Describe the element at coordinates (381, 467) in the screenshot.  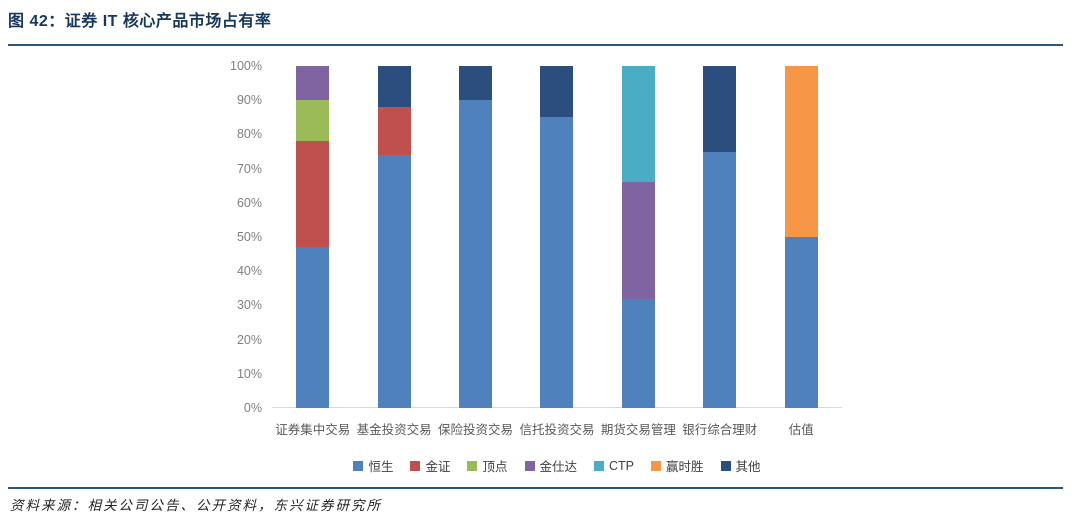
I see `legend-label: 恒生` at that location.